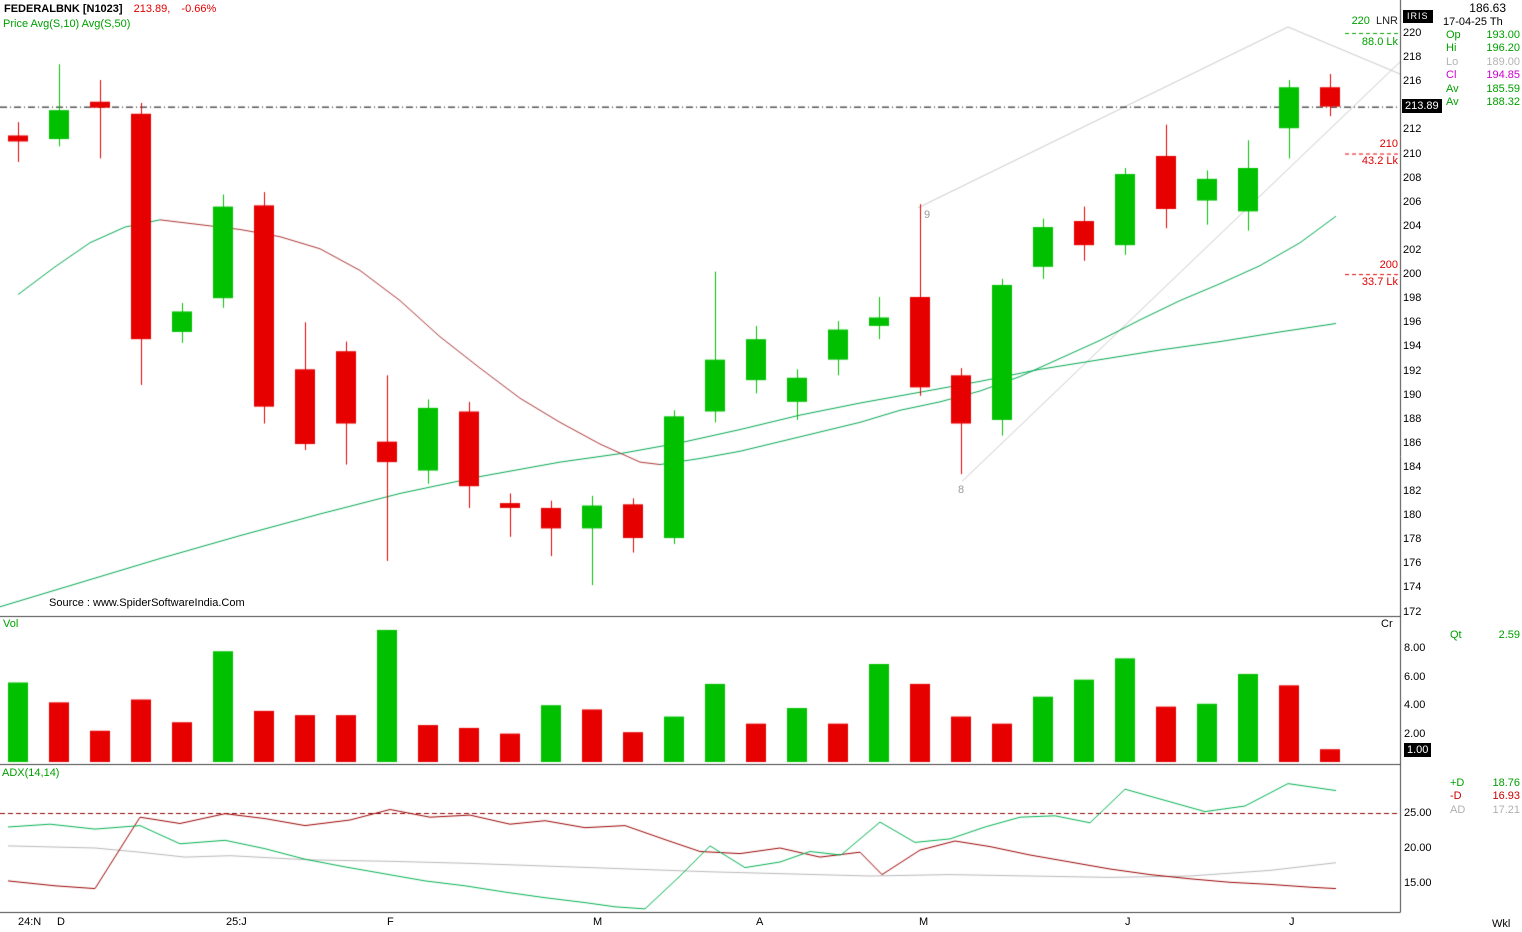 The width and height of the screenshot is (1522, 932). I want to click on price-axis-tick: 182, so click(1412, 491).